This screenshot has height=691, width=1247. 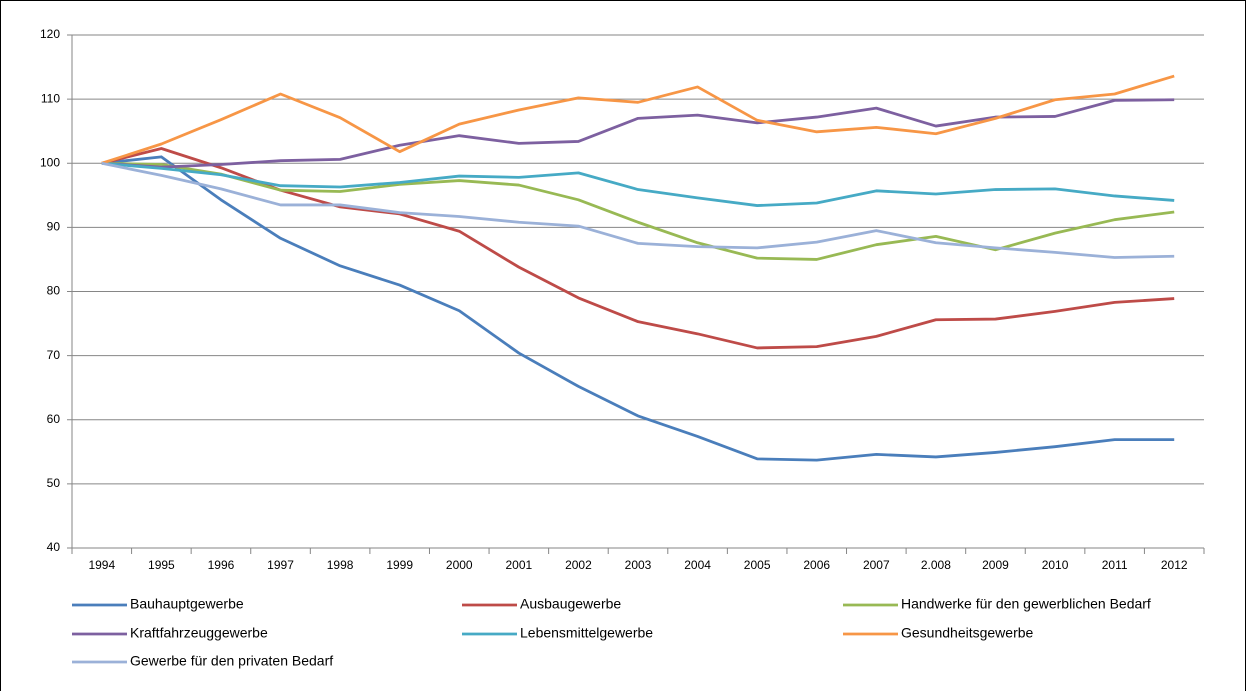 What do you see at coordinates (54, 419) in the screenshot?
I see `y-tick-label: 60` at bounding box center [54, 419].